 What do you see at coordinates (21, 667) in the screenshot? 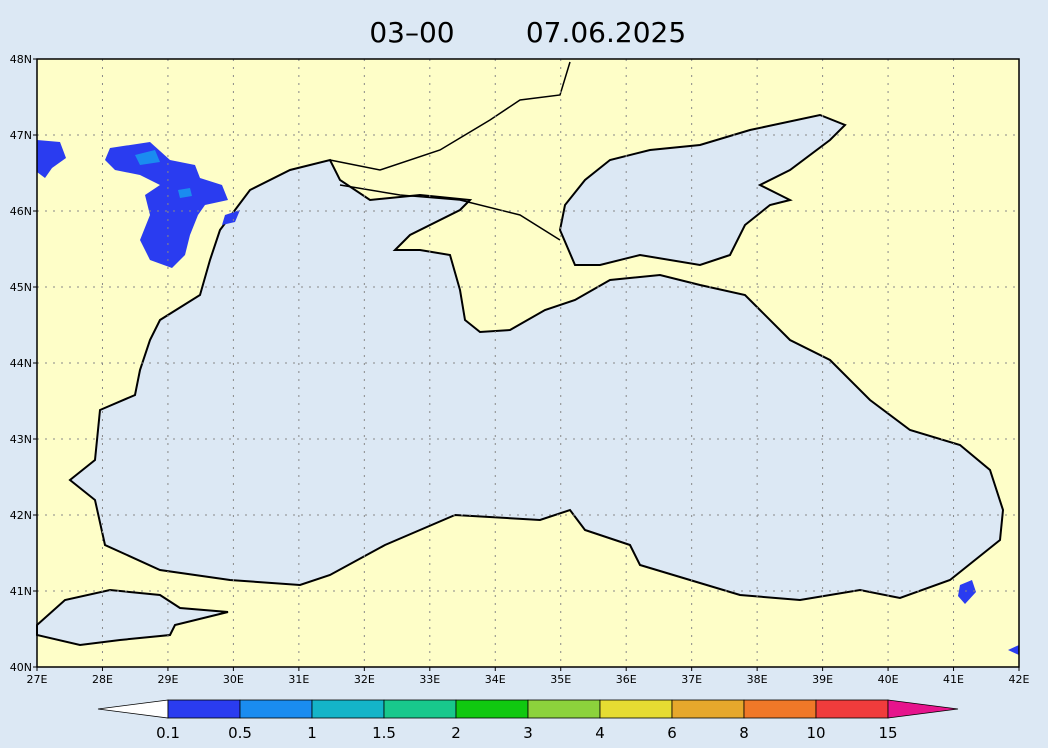
I see `lat-tick-label: 40N` at bounding box center [21, 667].